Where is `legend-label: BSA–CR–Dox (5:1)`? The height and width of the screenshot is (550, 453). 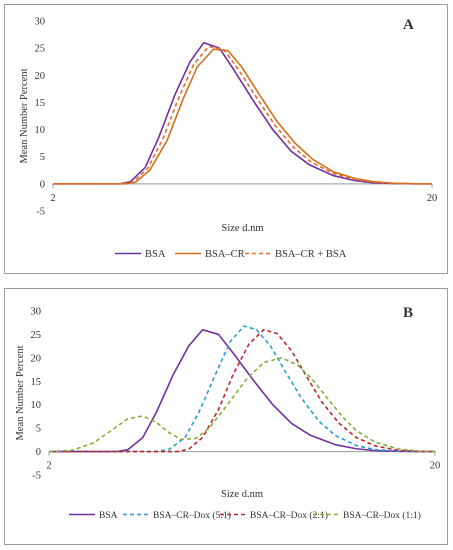
legend-label: BSA–CR–Dox (5:1) is located at coordinates (192, 515).